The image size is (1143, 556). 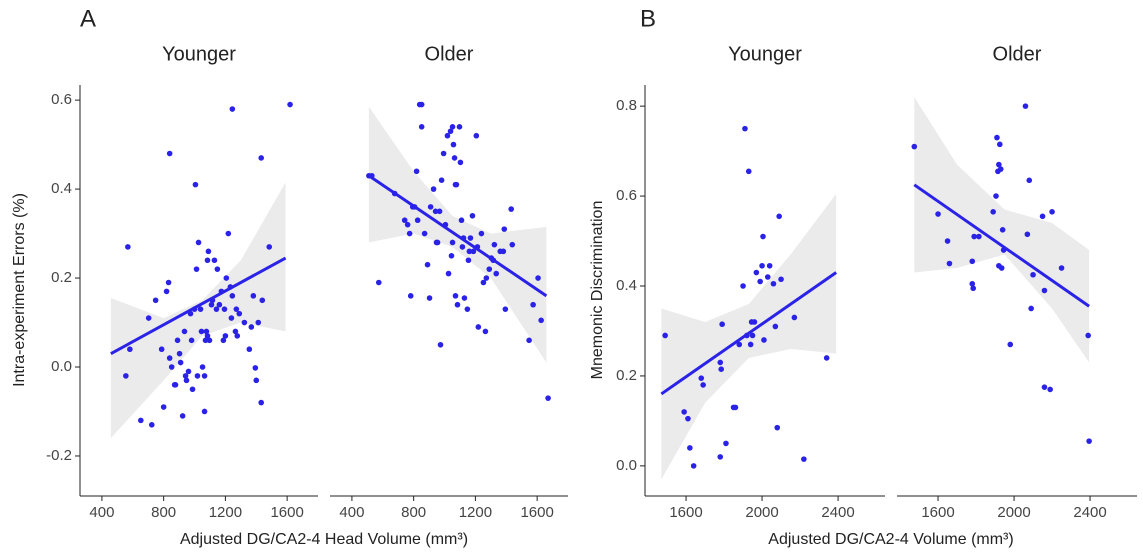 What do you see at coordinates (761, 512) in the screenshot?
I see `x-tick-label: 2000` at bounding box center [761, 512].